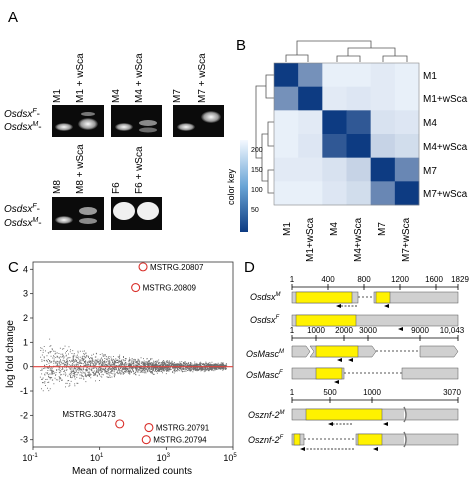  What do you see at coordinates (25, 367) in the screenshot?
I see `y-tick-label: 0` at bounding box center [25, 367].